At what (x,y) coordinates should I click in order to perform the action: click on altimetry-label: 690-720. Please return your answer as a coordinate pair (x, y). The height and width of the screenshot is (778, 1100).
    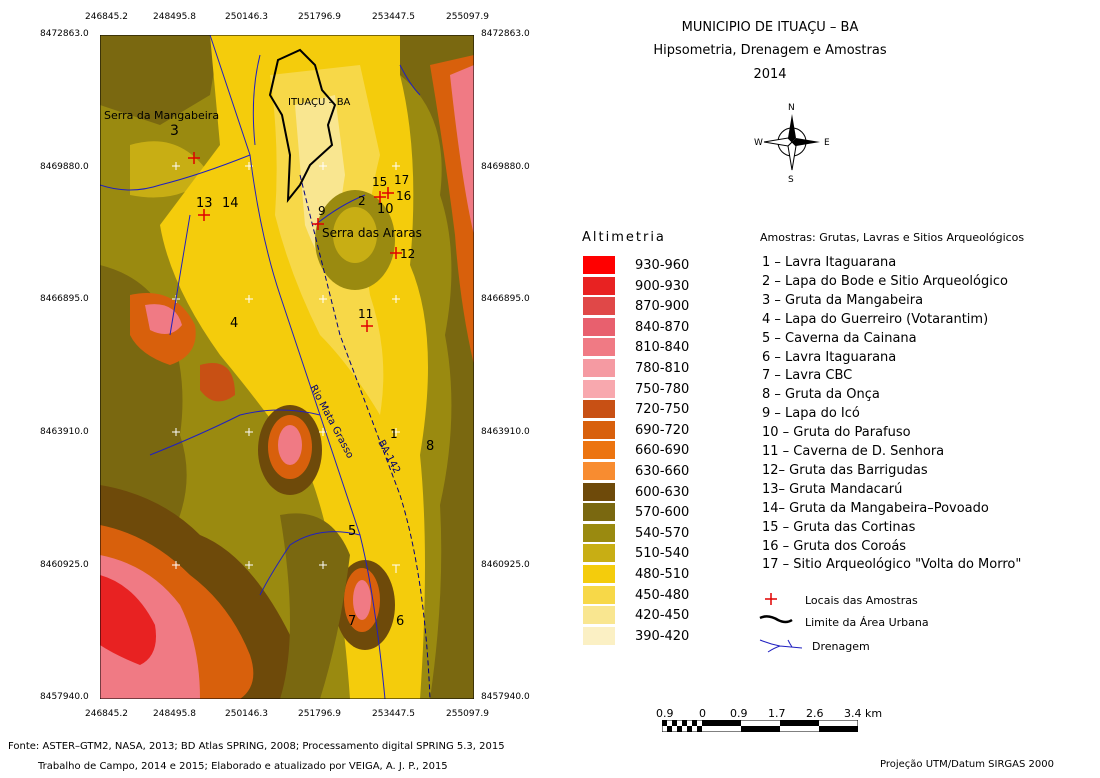
    Looking at the image, I should click on (662, 430).